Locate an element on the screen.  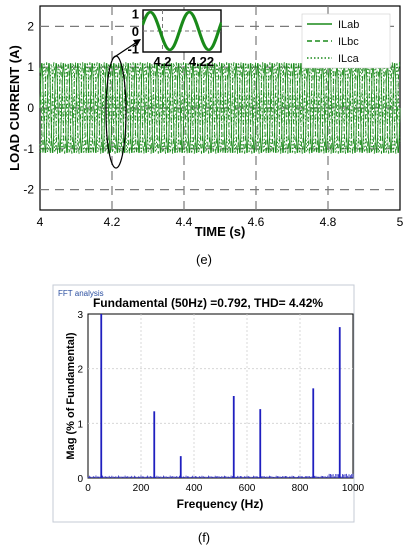
fft-window-title: FFT analysis is located at coordinates (81, 293).